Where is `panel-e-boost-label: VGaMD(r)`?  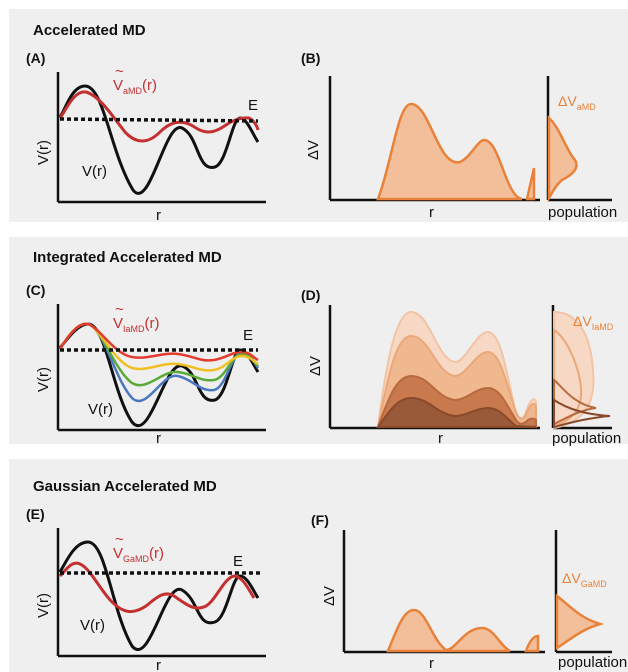 panel-e-boost-label: VGaMD(r) is located at coordinates (138, 554).